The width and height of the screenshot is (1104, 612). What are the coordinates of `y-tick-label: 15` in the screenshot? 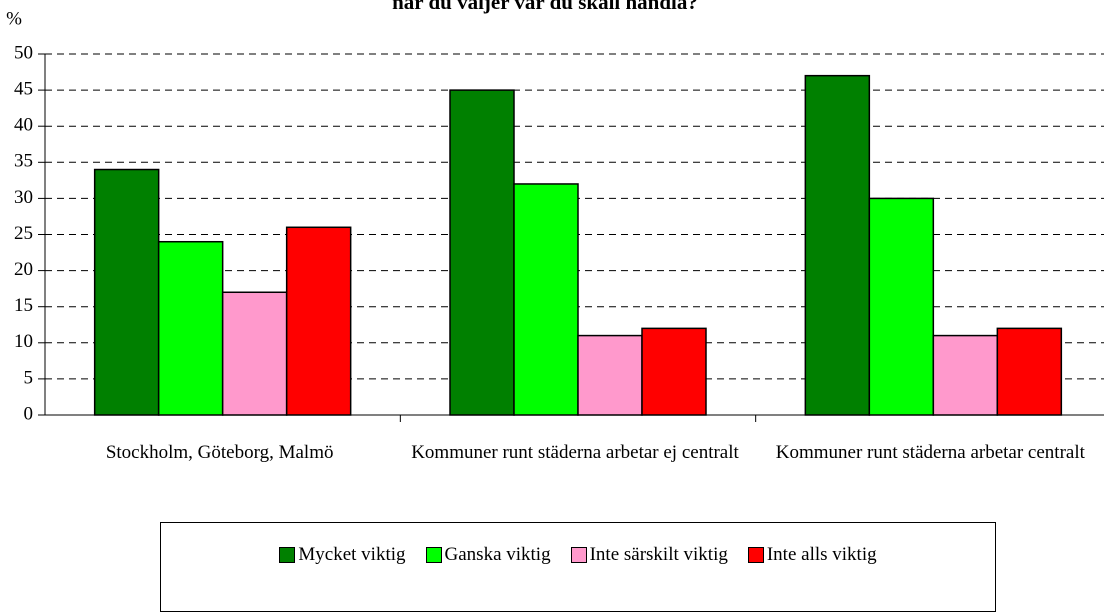 It's located at (23, 305).